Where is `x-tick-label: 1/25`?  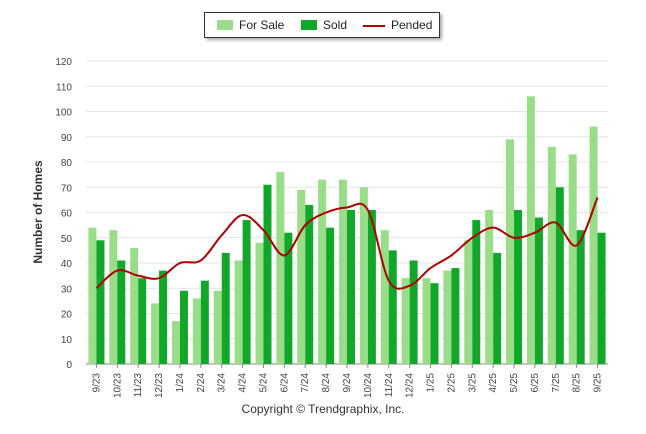 x-tick-label: 1/25 is located at coordinates (431, 383).